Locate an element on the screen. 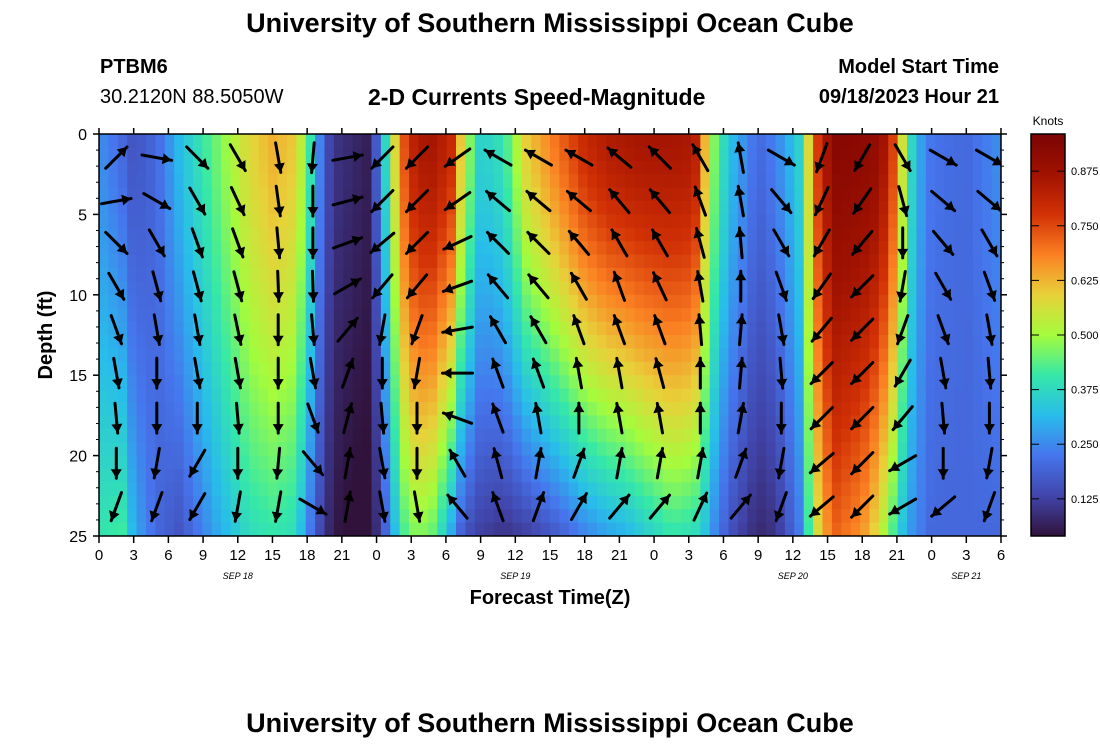 Image resolution: width=1100 pixels, height=750 pixels. y-tick-label: 15 is located at coordinates (78, 376).